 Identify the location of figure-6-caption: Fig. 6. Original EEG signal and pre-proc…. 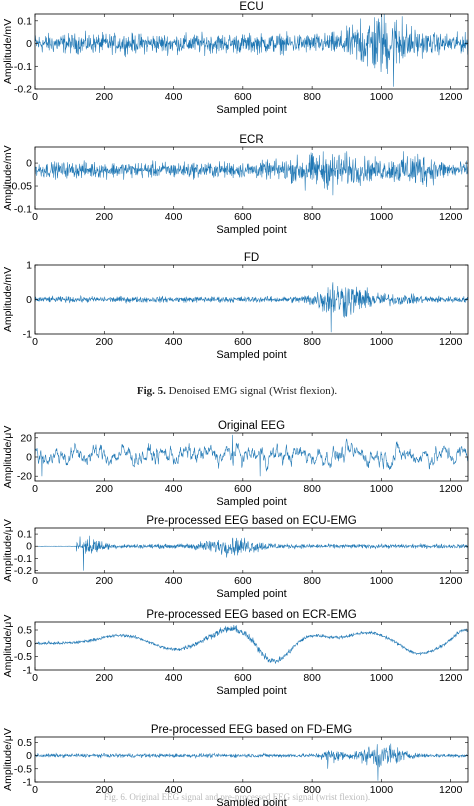
(237, 798).